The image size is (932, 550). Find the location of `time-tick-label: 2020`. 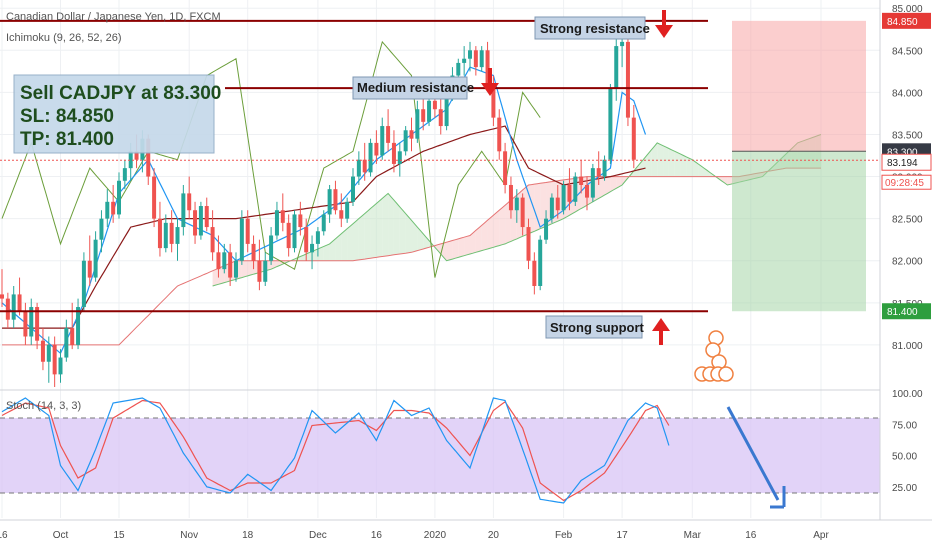

time-tick-label: 2020 is located at coordinates (435, 535).